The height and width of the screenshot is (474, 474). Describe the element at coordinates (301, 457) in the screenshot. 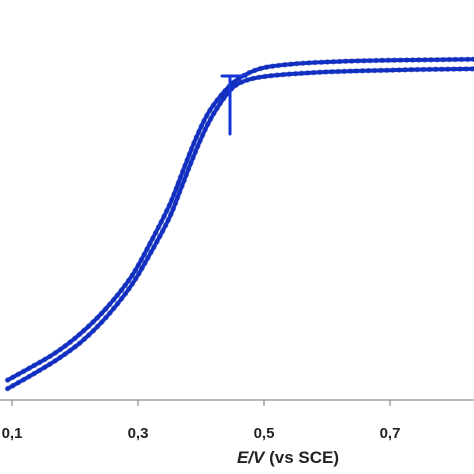

I see `x-axis-label-rest: (vs SCE)` at that location.